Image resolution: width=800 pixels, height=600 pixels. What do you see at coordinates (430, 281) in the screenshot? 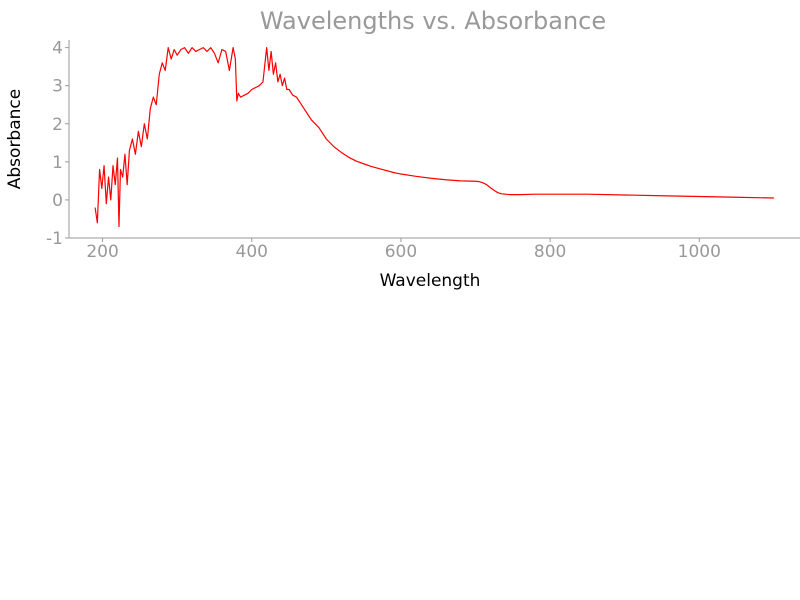
I see `x-axis-label: Wavelength` at bounding box center [430, 281].